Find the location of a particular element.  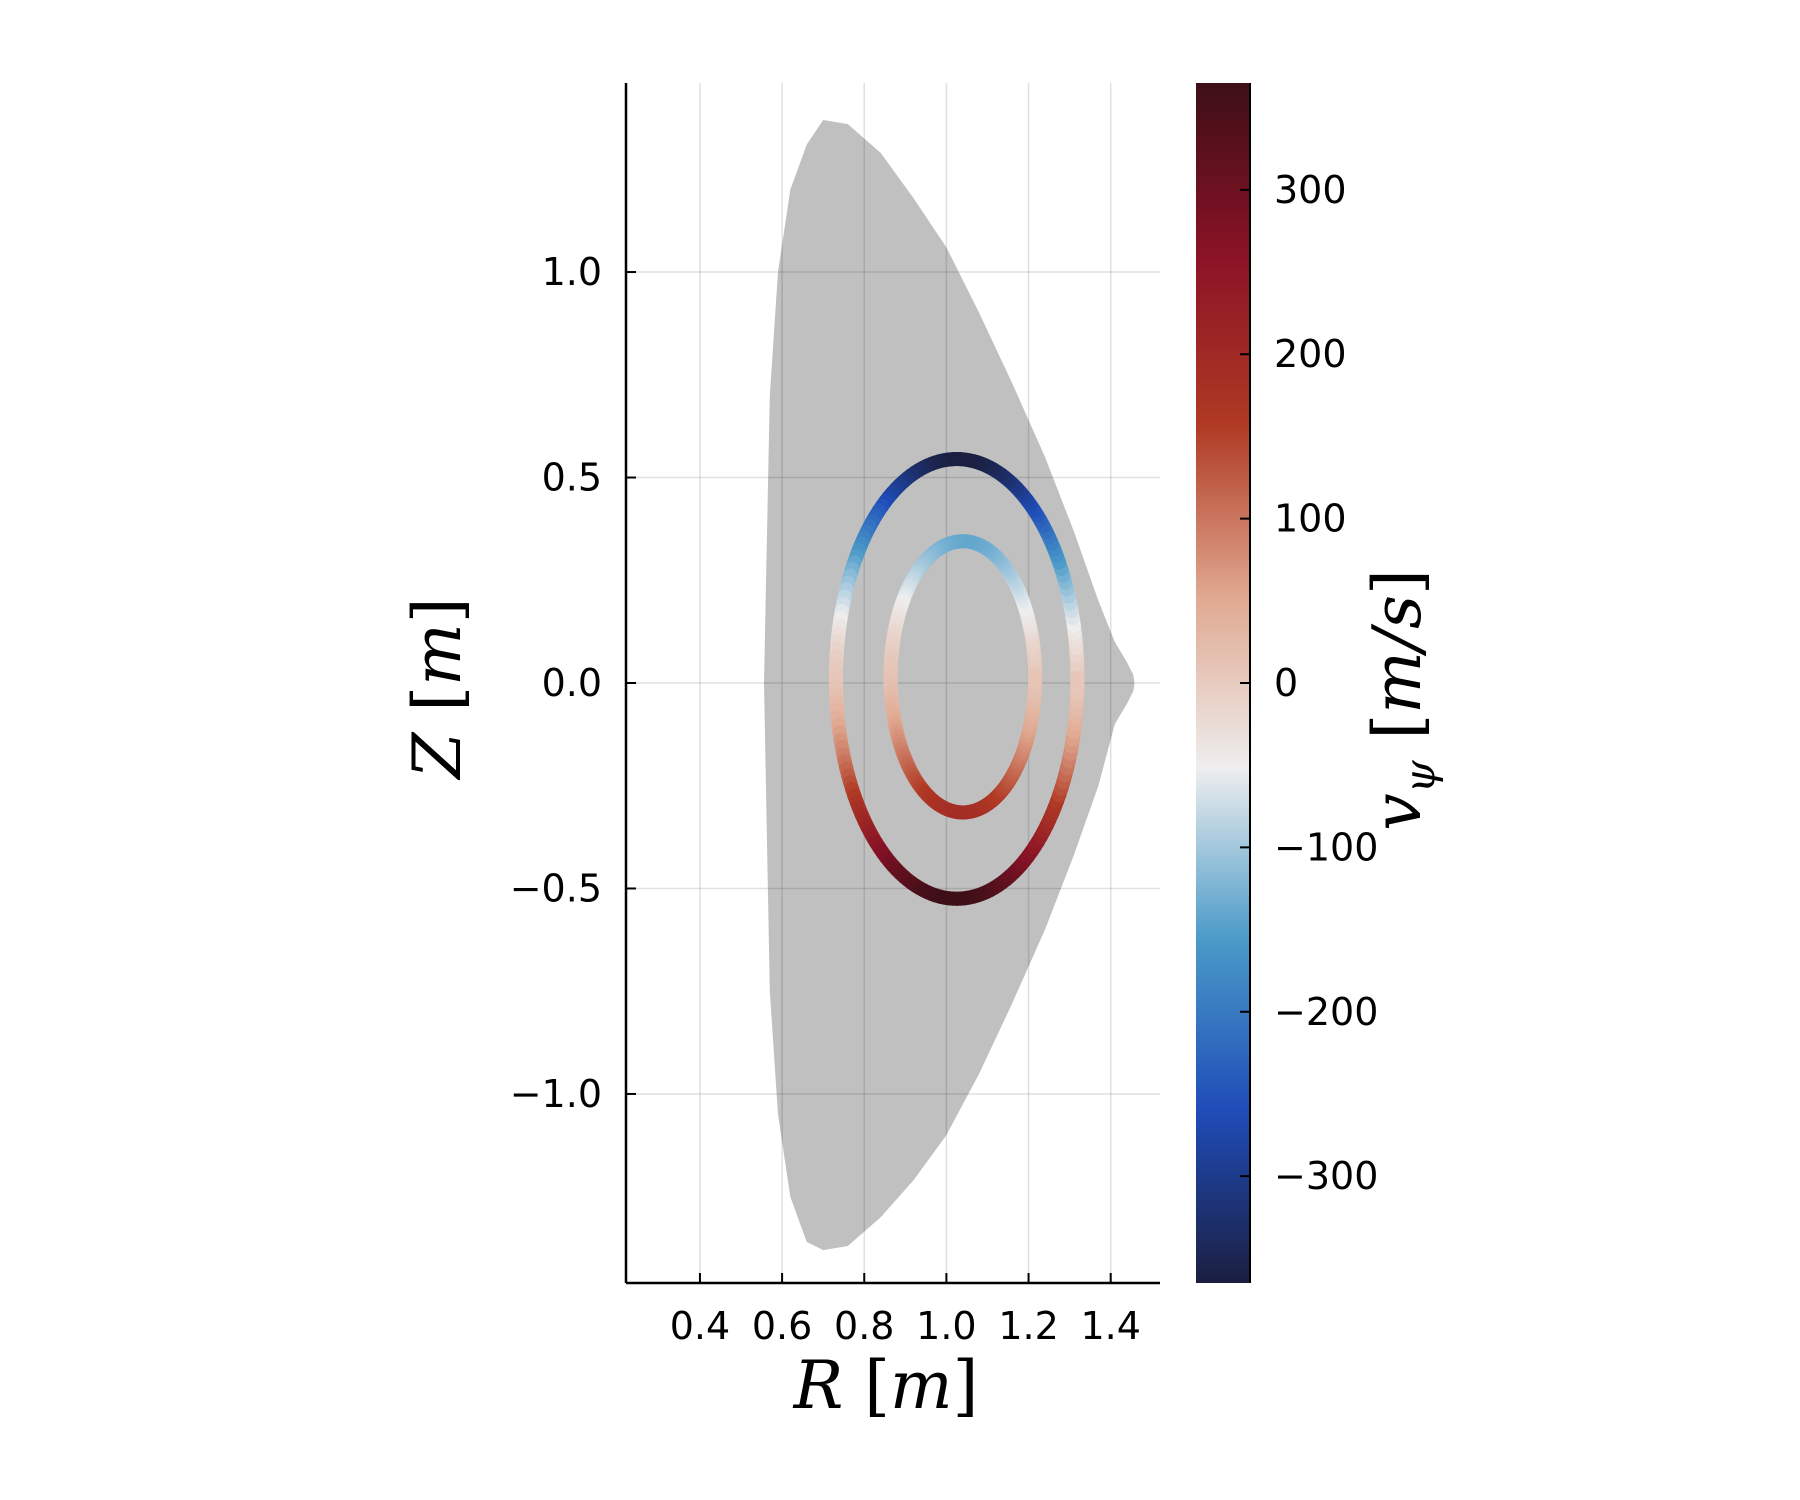

y-axis-label: Z [m] is located at coordinates (437, 689).